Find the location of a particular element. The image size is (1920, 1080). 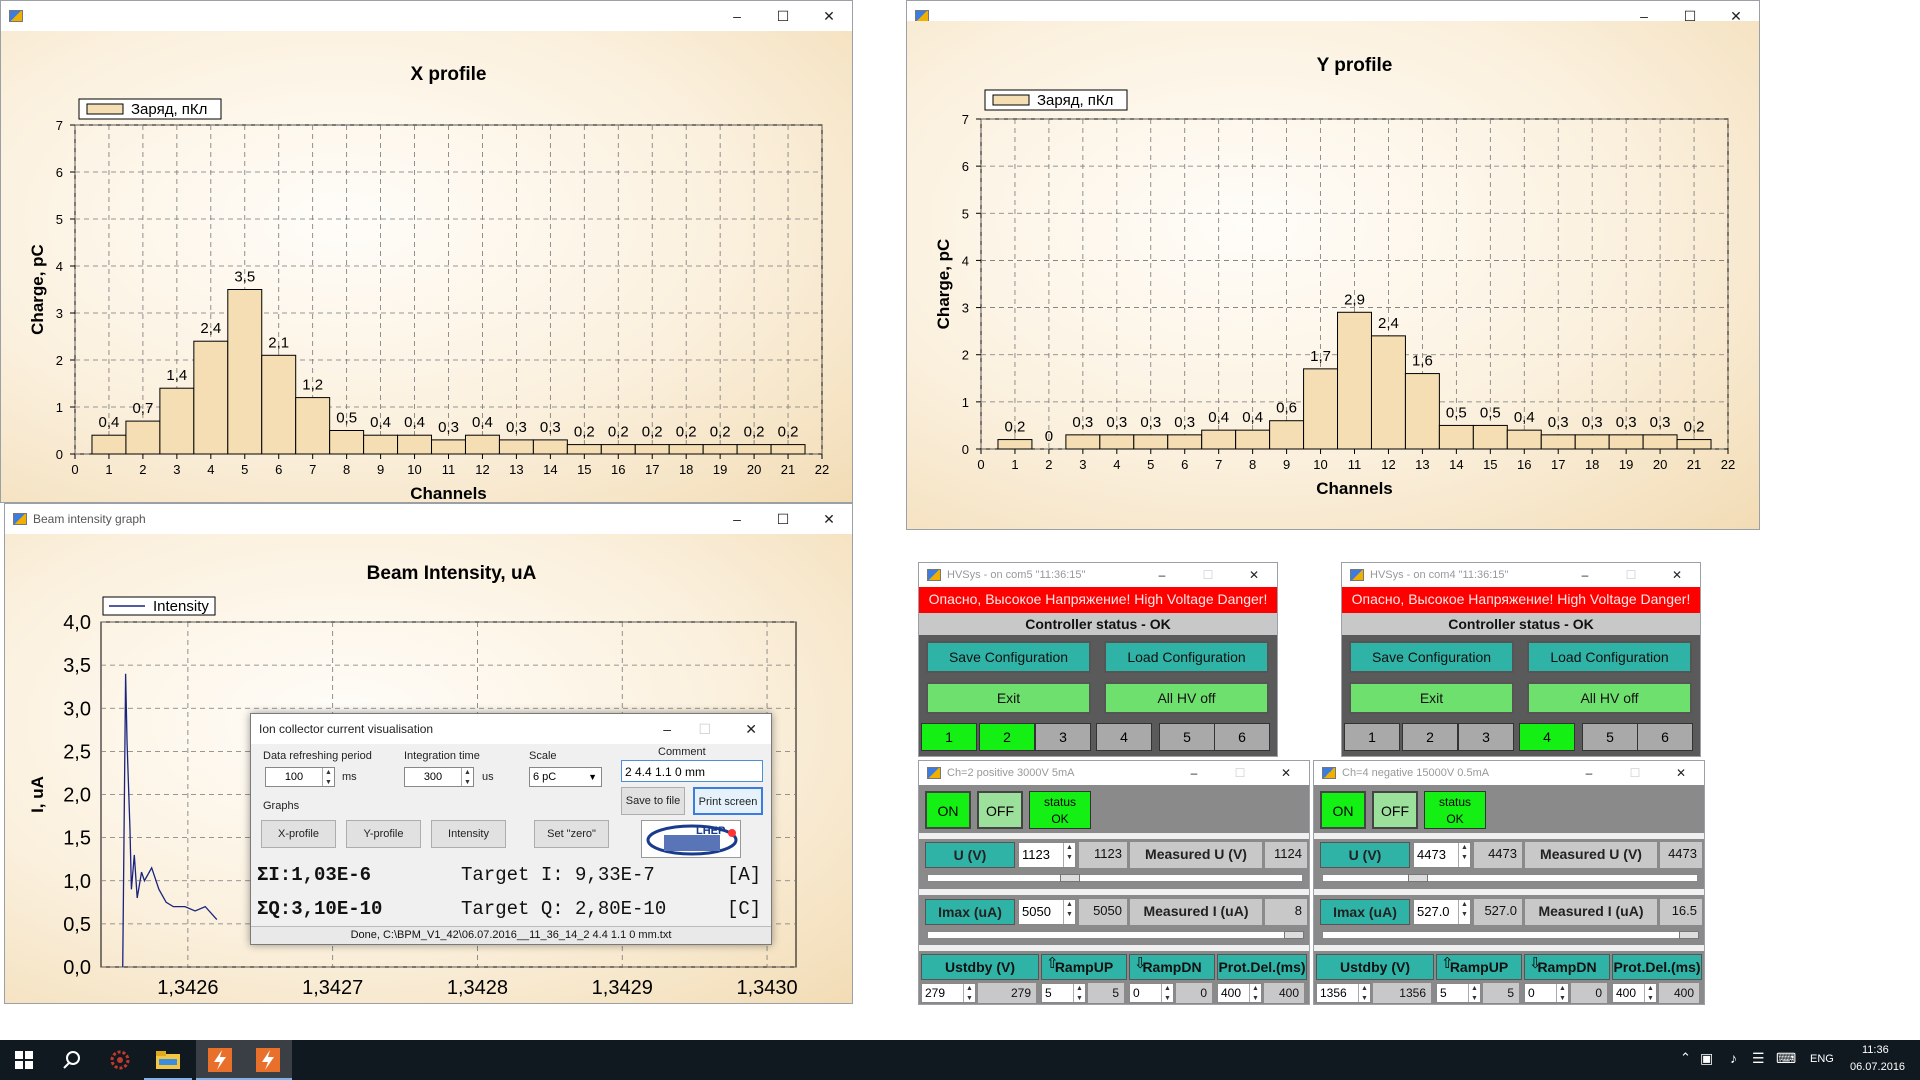

folder-icon is located at coordinates (168, 1060).